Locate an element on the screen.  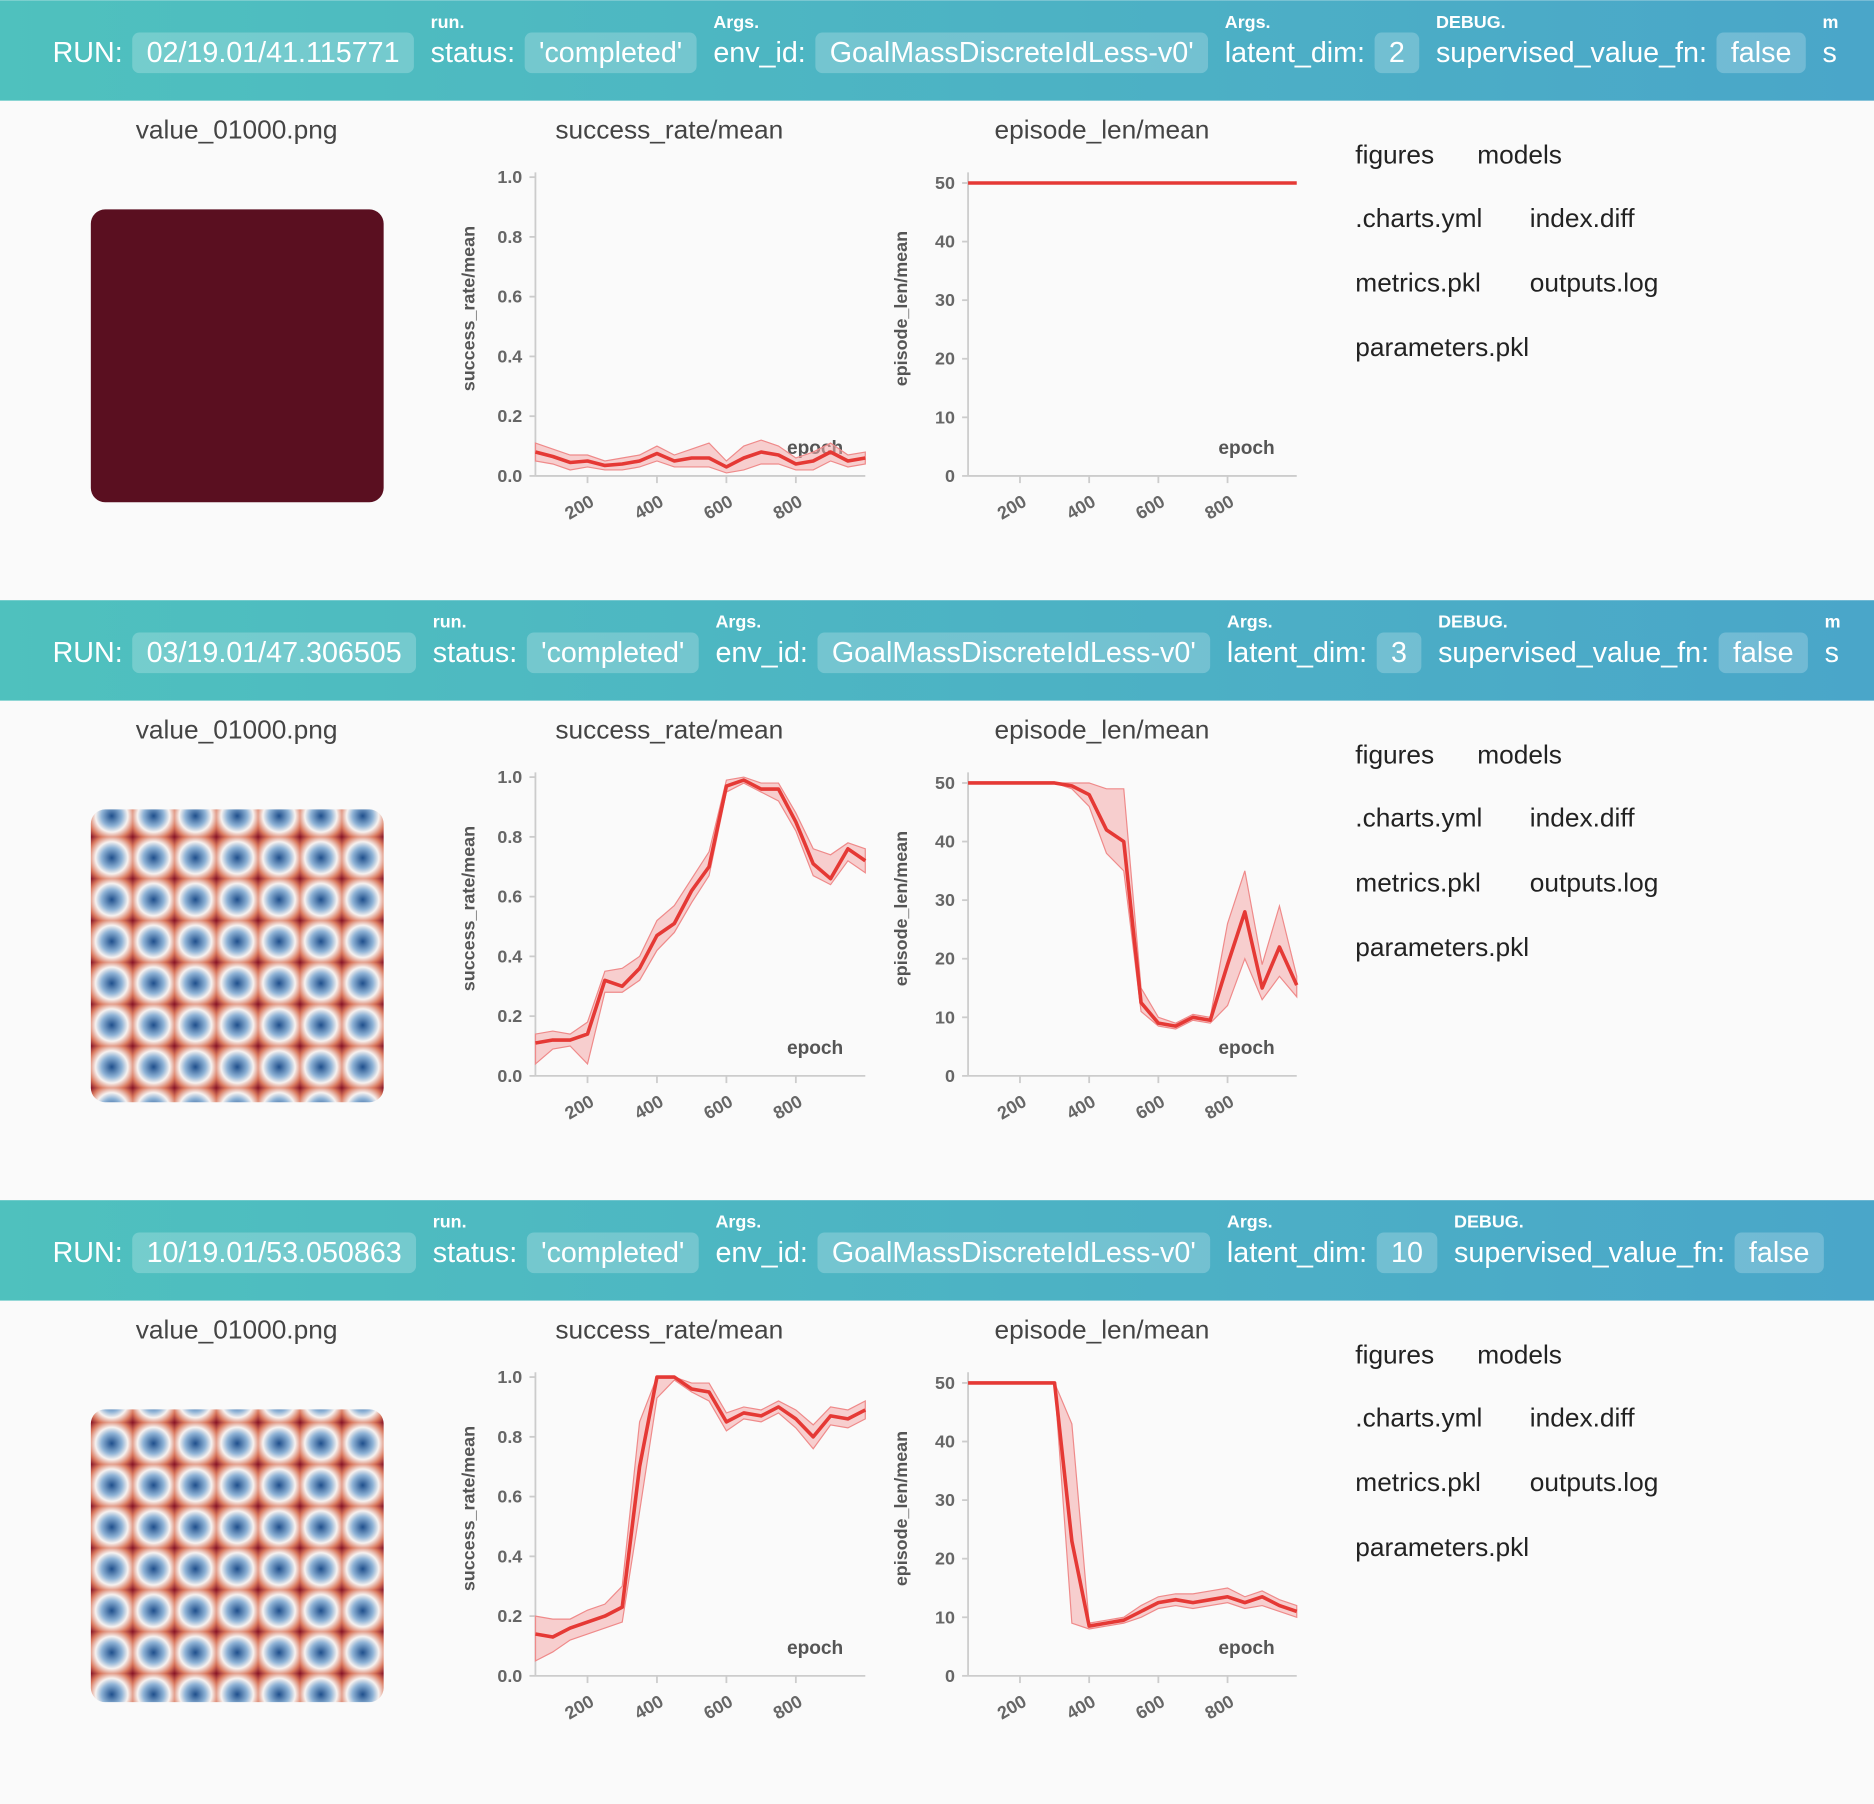
y-tick-label: 0.6 is located at coordinates (509, 897).